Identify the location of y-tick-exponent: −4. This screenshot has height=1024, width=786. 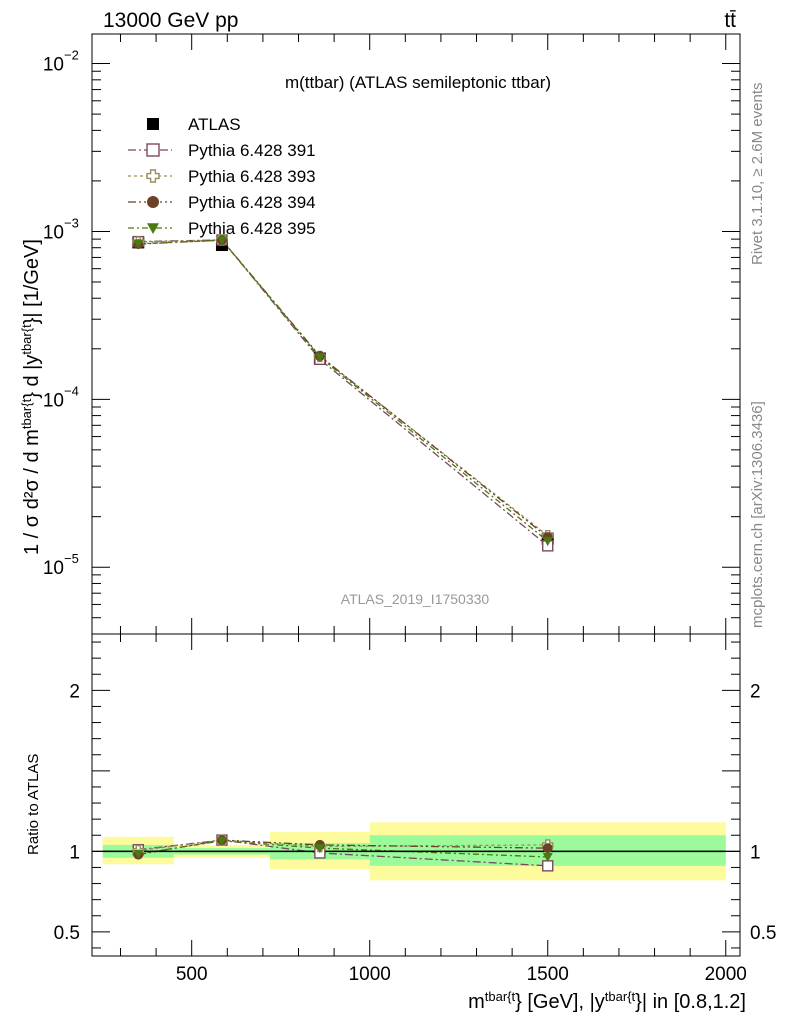
(71, 390).